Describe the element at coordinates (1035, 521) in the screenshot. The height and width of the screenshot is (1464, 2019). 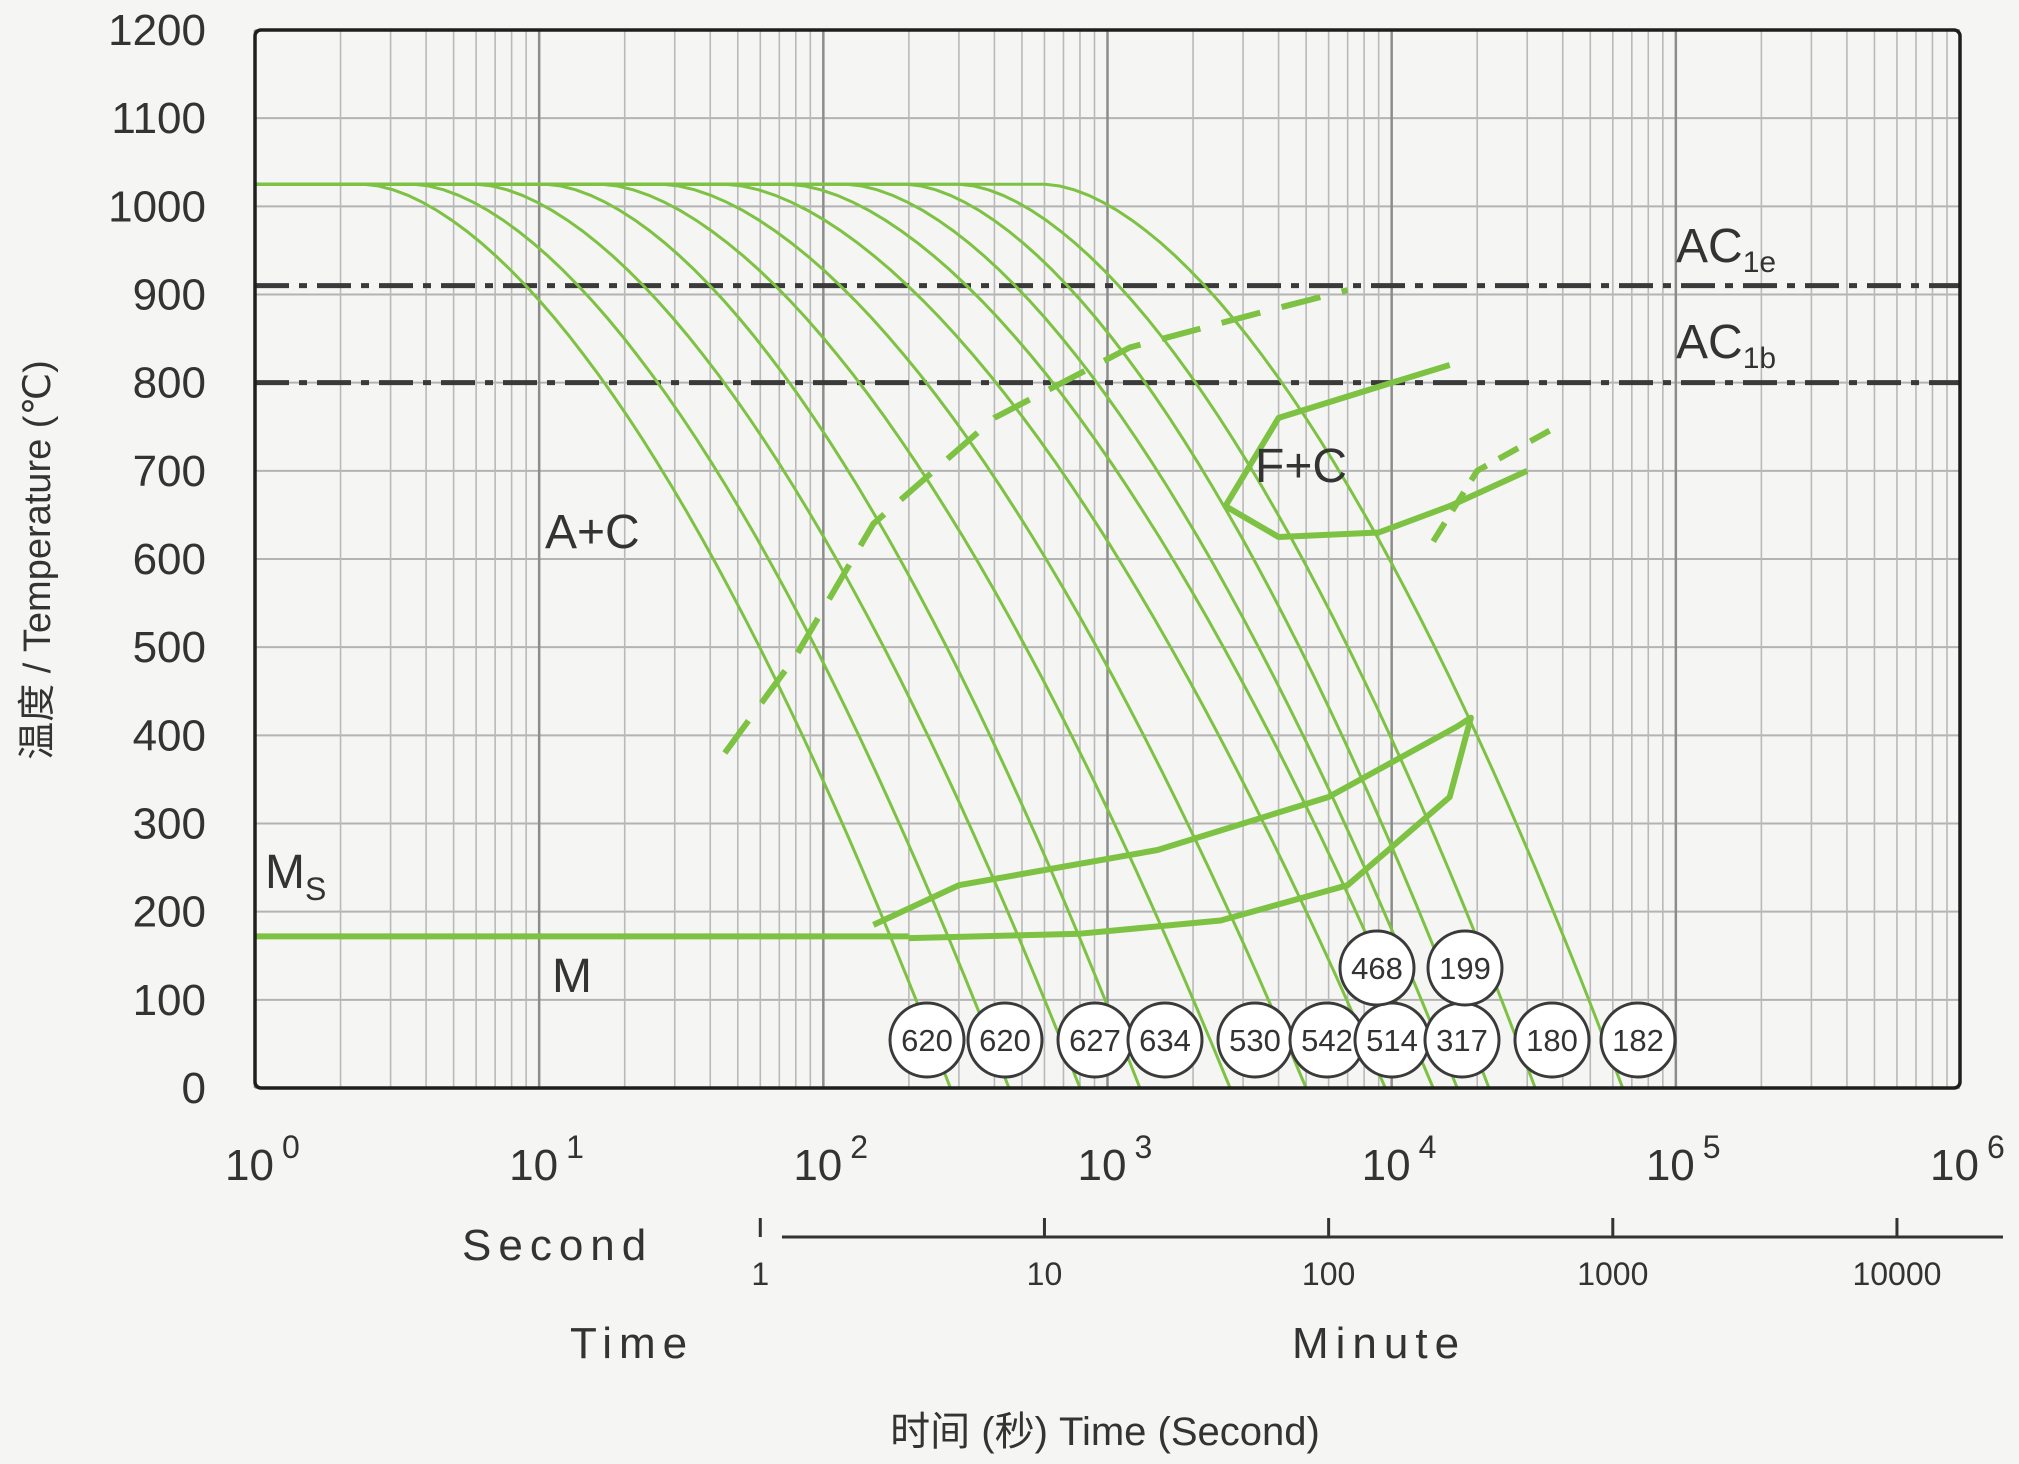
I see `carbide-precipitation-line` at that location.